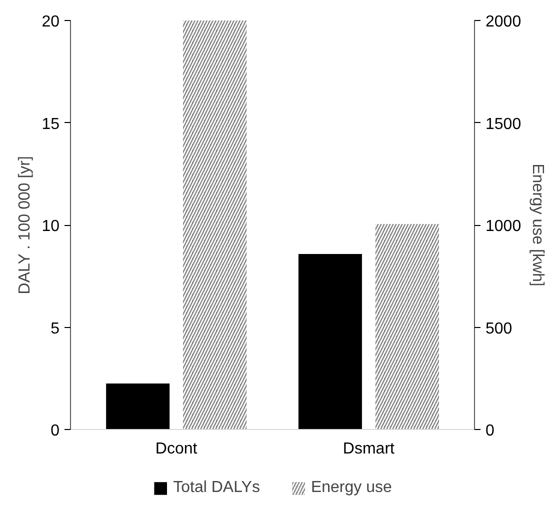 This screenshot has width=554, height=522. Describe the element at coordinates (499, 329) in the screenshot. I see `y2-tick-label: 500` at that location.